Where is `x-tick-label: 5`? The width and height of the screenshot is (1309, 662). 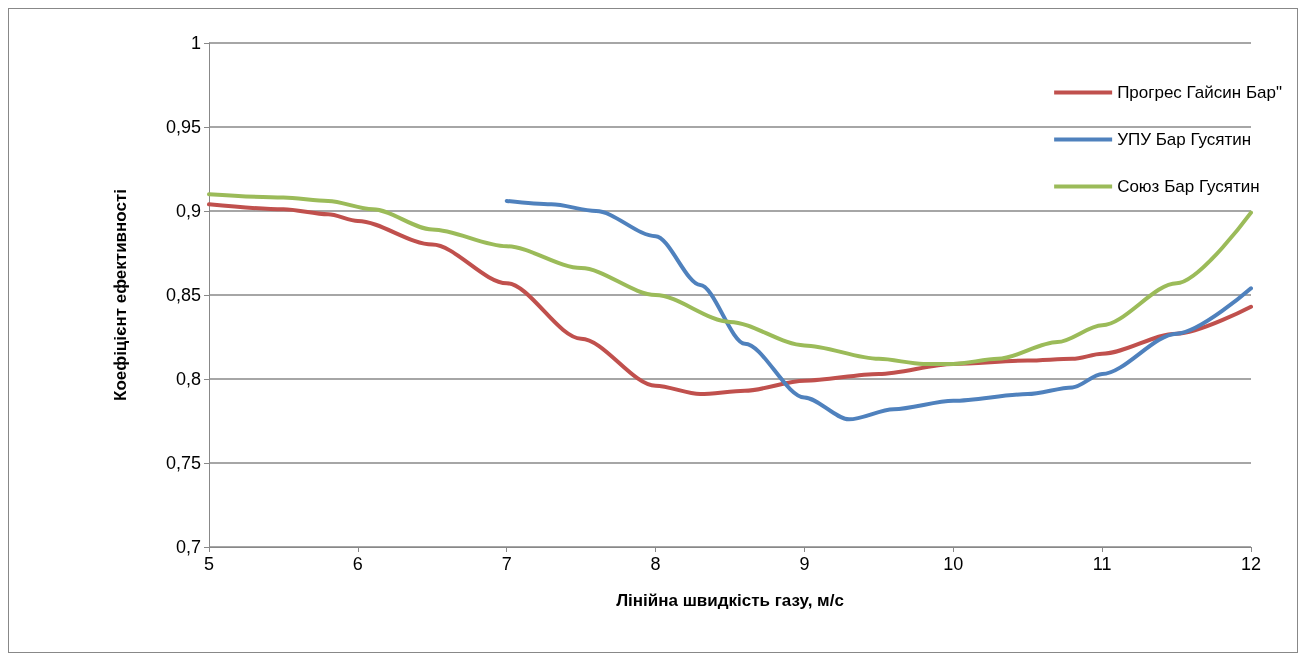
x-tick-label: 5 is located at coordinates (209, 564).